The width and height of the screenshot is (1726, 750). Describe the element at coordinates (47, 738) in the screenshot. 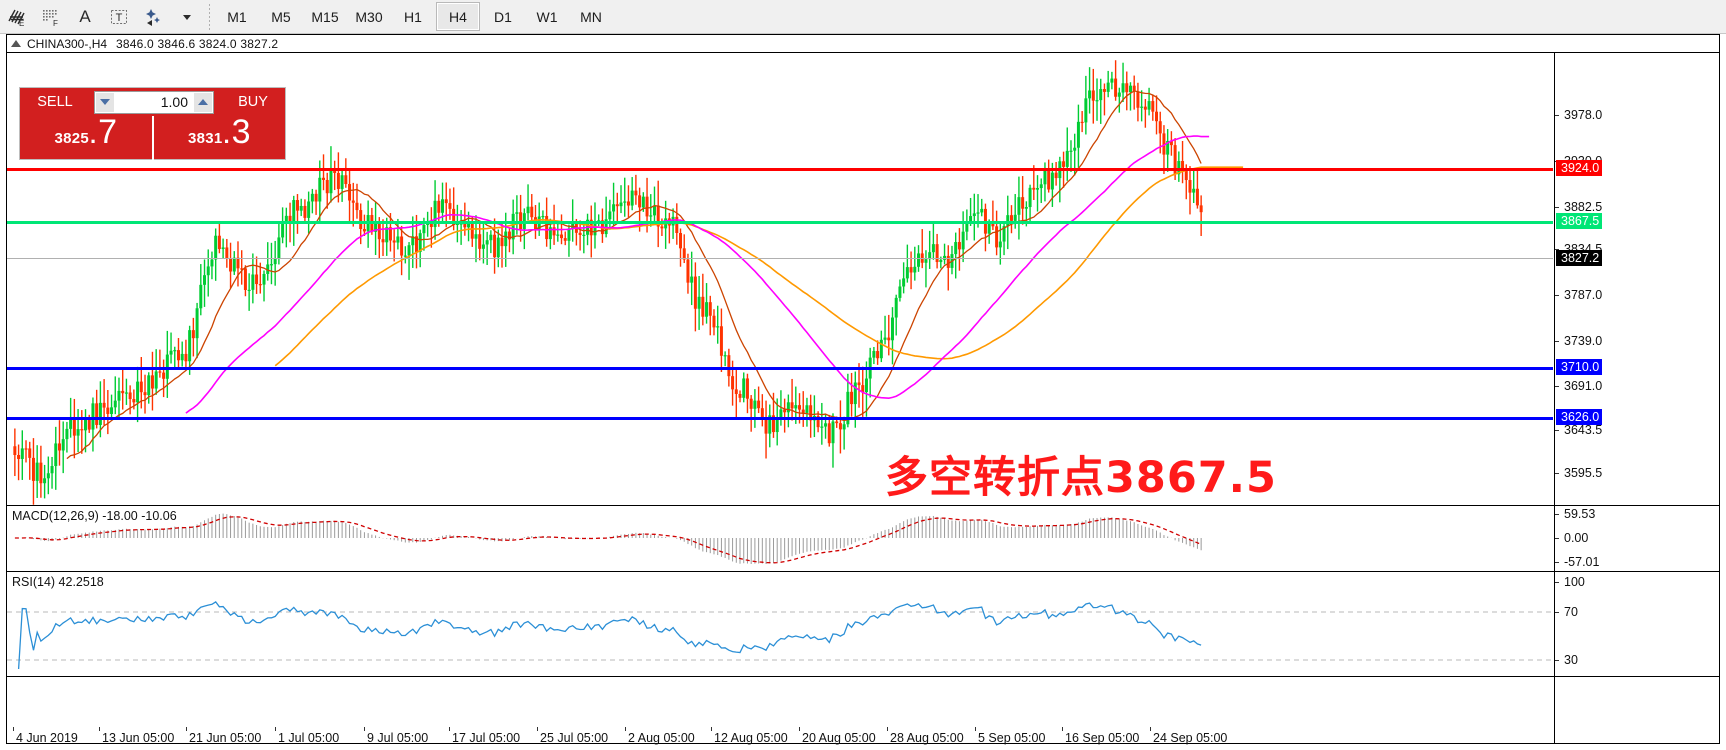

I see `time-label: 4 Jun 2019` at that location.